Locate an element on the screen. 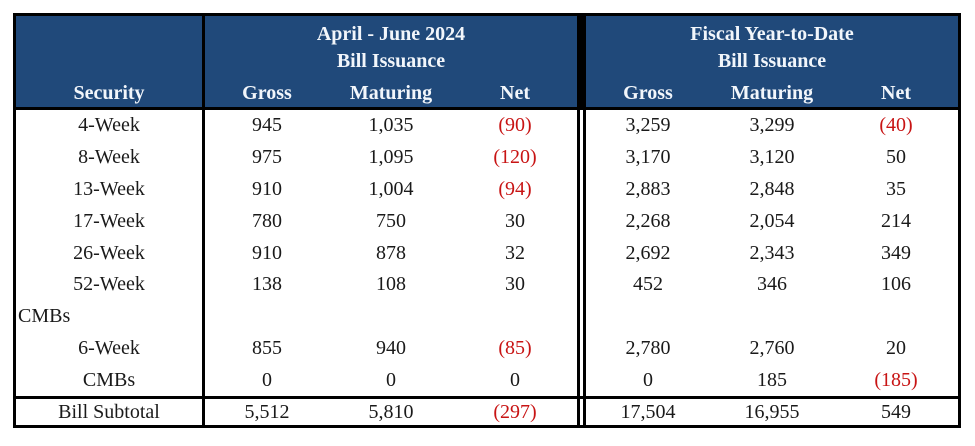  q-maturing-cell: 940 is located at coordinates (391, 347).